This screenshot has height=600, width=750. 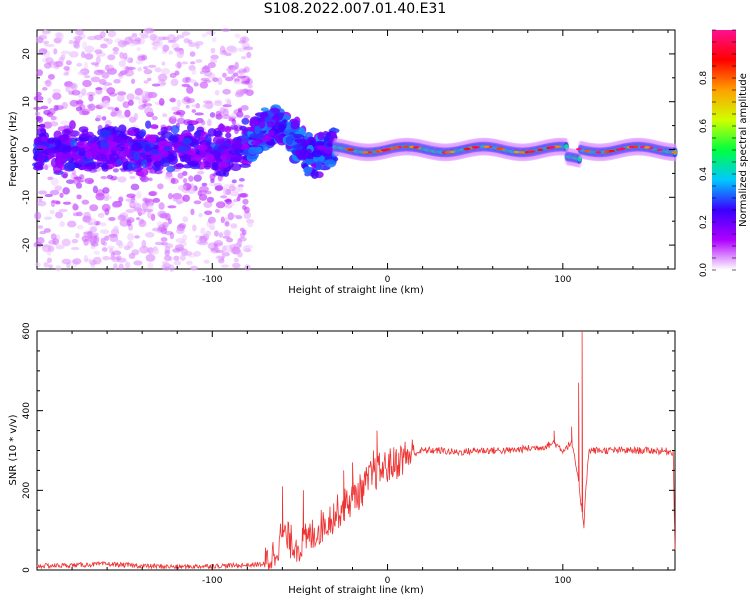 What do you see at coordinates (562, 280) in the screenshot?
I see `spectrogram-xtick-label: 100` at bounding box center [562, 280].